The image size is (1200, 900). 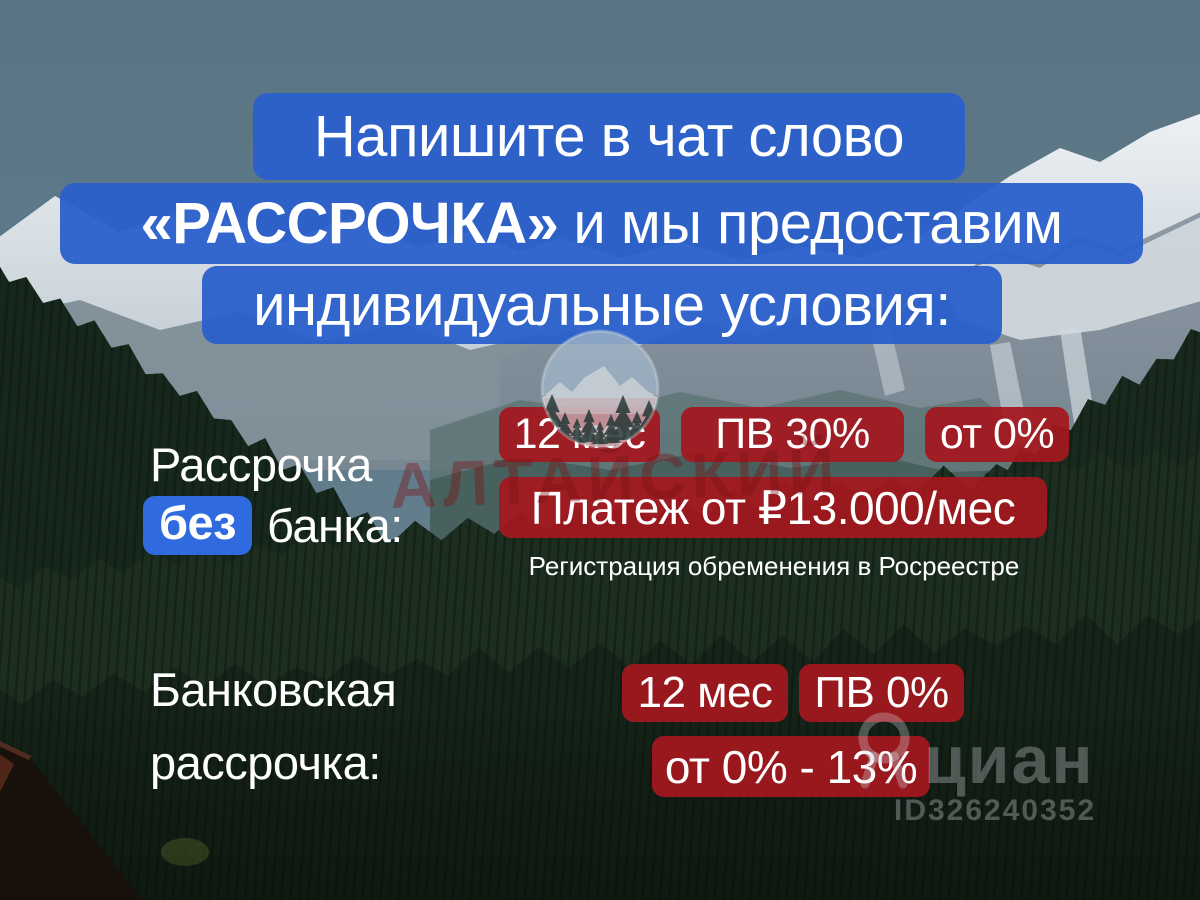 I want to click on rate-range-badge: от 0% - 13%, so click(x=791, y=766).